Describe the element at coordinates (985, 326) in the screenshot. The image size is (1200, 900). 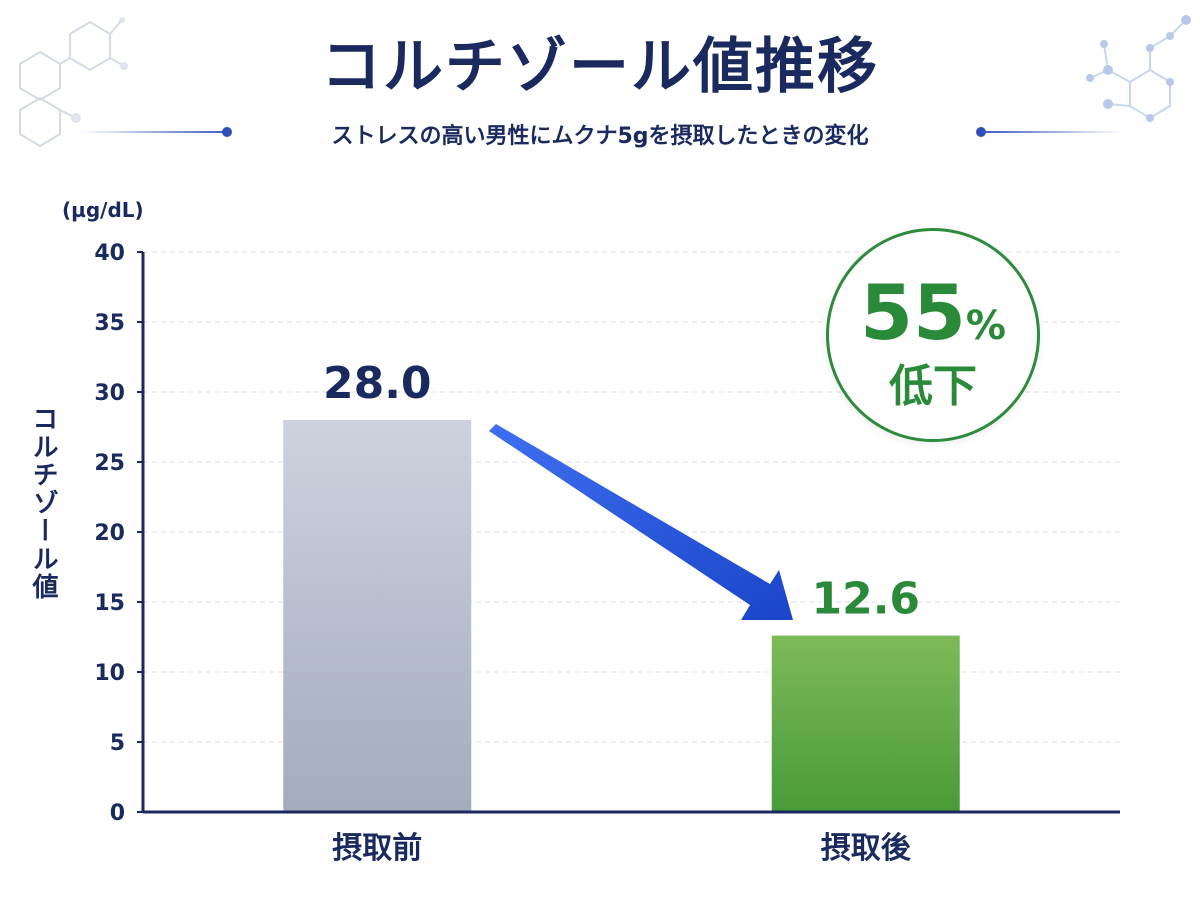
I see `badge-percent-sign: %` at that location.